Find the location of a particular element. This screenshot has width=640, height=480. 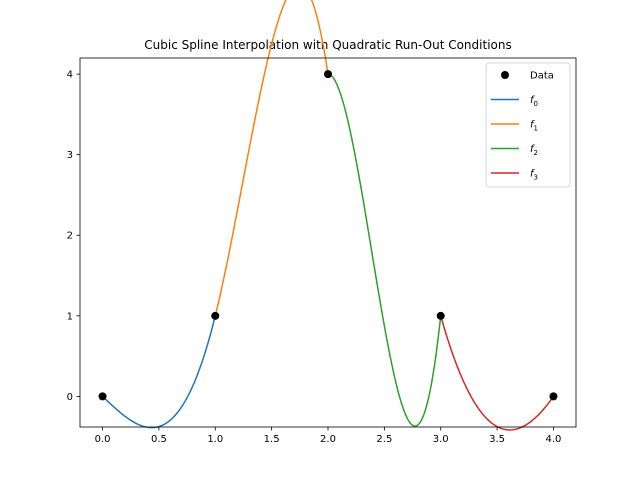

x-tick-label: 0.5 is located at coordinates (159, 439).